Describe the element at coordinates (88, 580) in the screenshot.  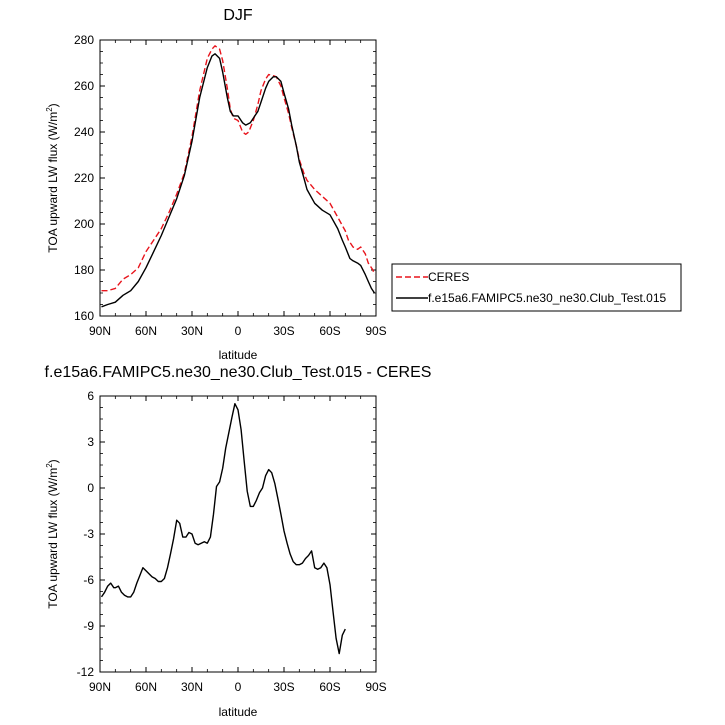
I see `y-tick-label: -6` at that location.